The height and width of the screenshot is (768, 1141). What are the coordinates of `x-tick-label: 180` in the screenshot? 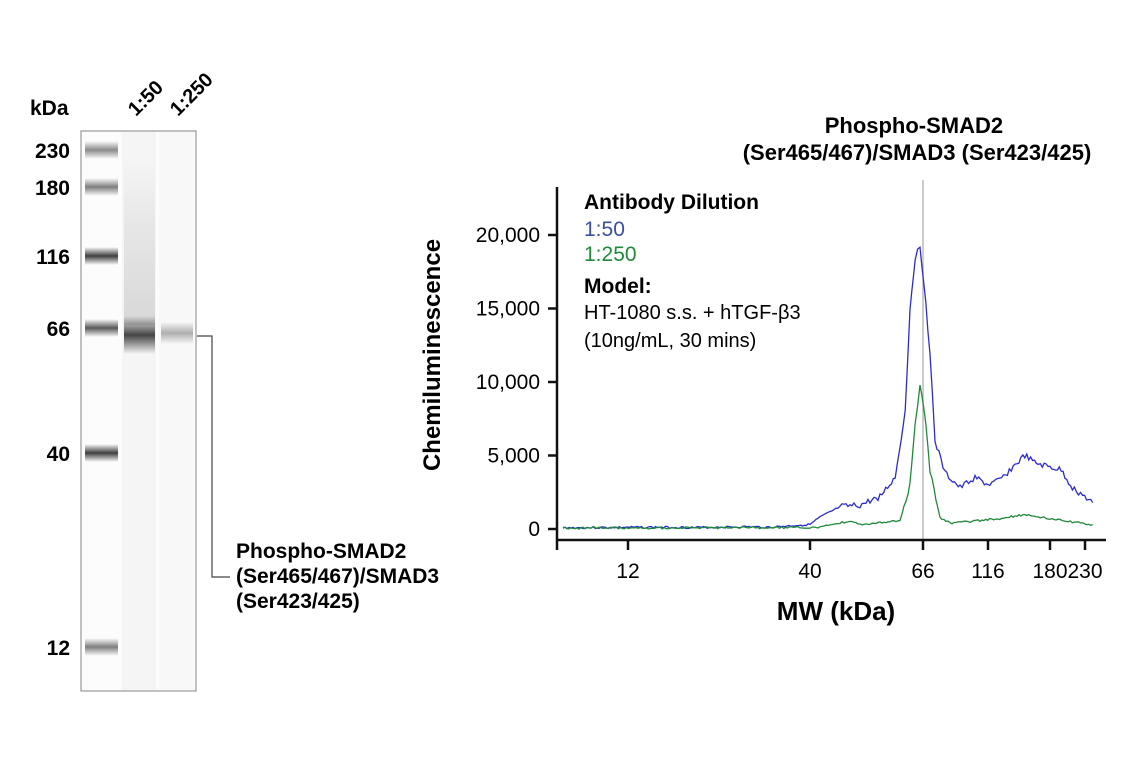 It's located at (1049, 571).